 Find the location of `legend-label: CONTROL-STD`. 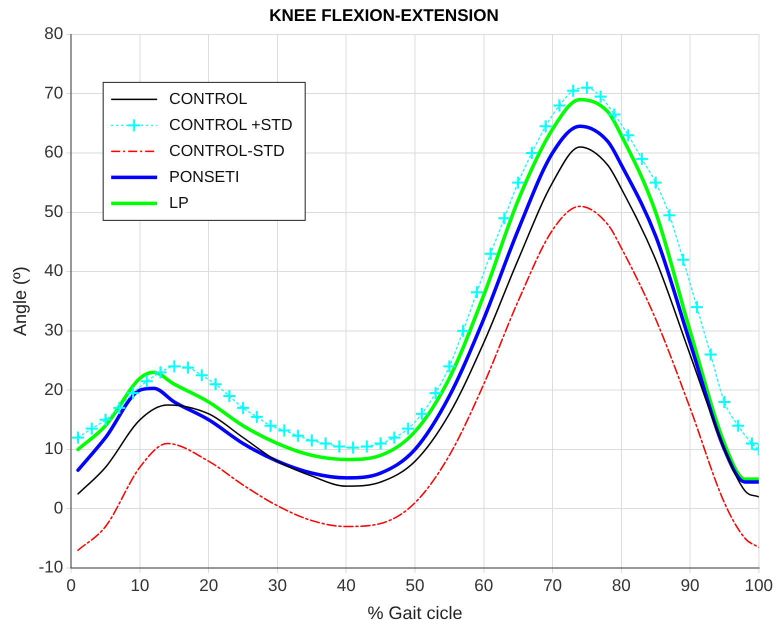

legend-label: CONTROL-STD is located at coordinates (227, 151).